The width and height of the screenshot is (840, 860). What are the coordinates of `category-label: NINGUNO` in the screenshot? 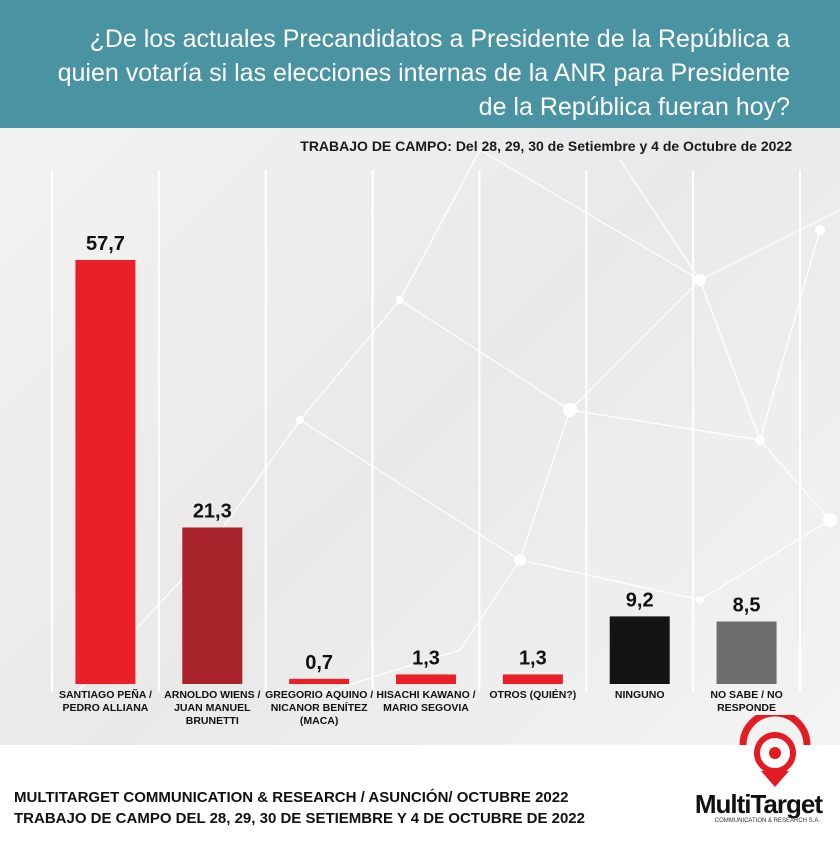 It's located at (640, 695).